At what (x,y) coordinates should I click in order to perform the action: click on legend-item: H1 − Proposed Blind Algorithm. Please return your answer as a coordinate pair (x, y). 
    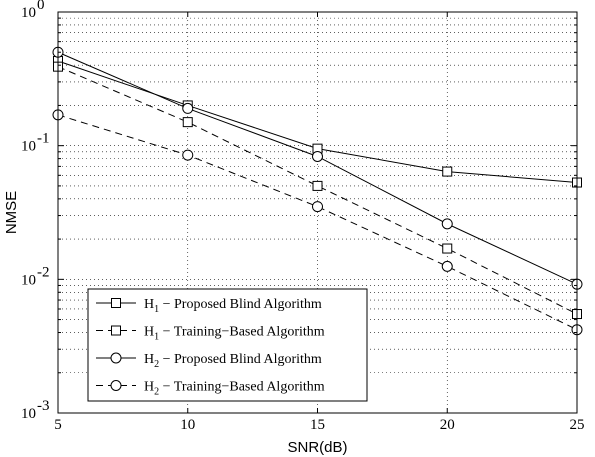
    Looking at the image, I should click on (209, 306).